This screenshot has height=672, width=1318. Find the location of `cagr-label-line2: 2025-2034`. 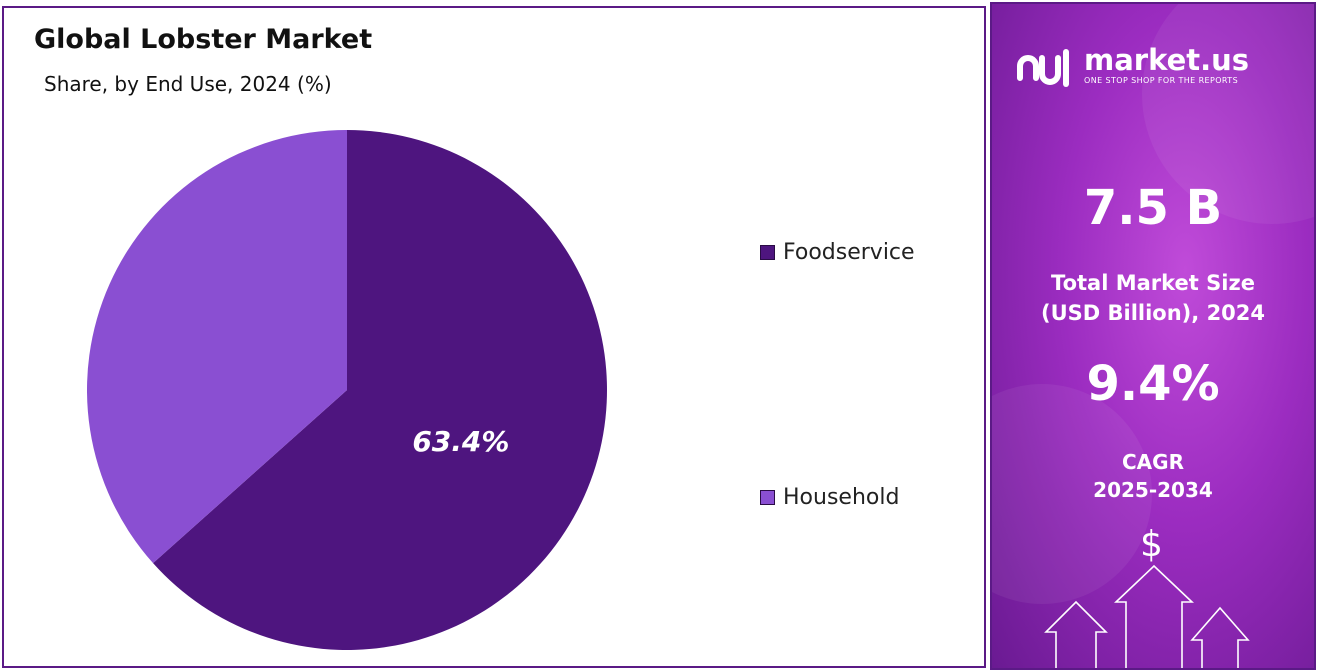

cagr-label-line2: 2025-2034 is located at coordinates (1153, 490).